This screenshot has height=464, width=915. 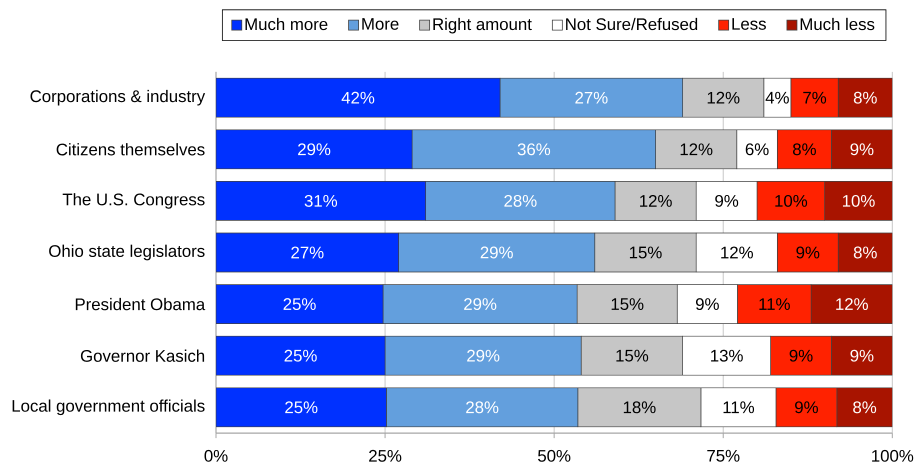 I want to click on x-tick-label: 100%, so click(x=893, y=456).